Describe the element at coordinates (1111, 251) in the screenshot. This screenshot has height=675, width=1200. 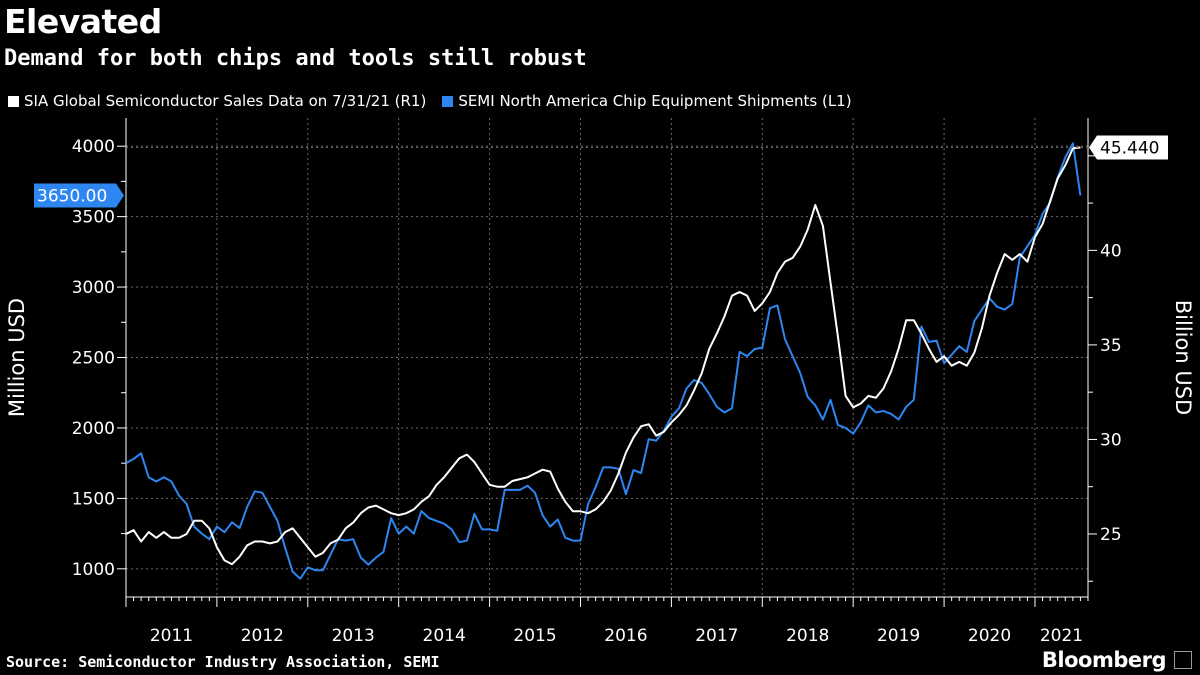
I see `y-tick-label-right: 40` at that location.